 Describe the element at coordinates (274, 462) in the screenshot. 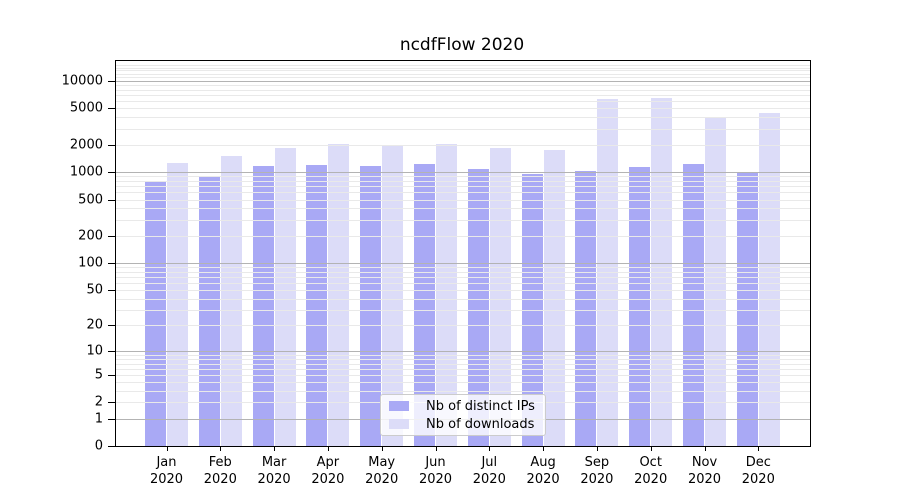

I see `x-tick-month: Mar` at that location.